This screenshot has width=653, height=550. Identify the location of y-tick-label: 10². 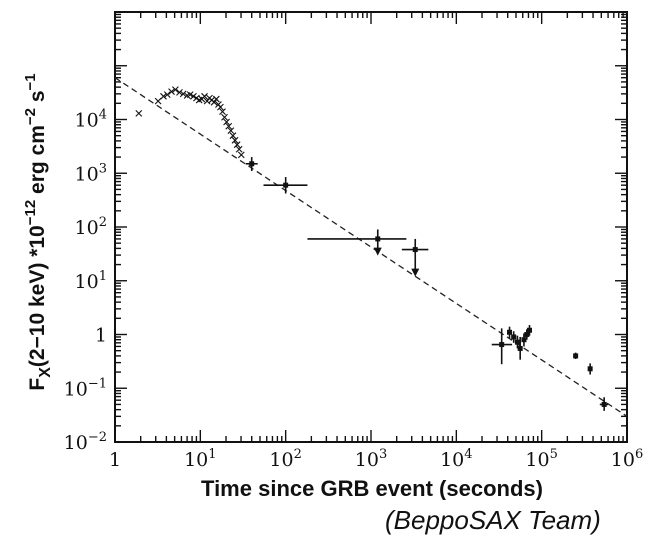
(91, 227).